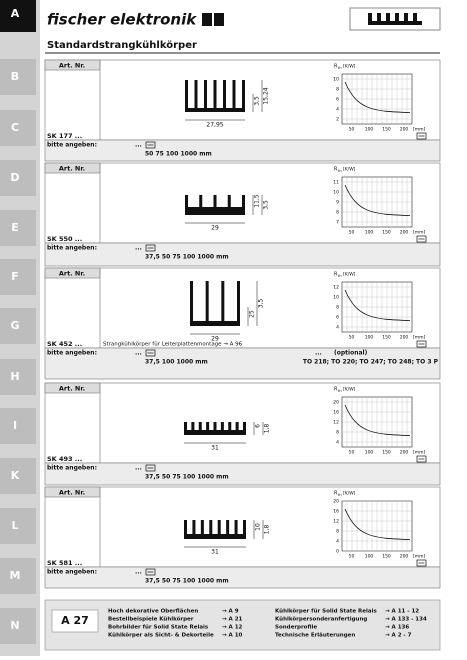  What do you see at coordinates (14, 325) in the screenshot?
I see `sidebar-letter: G` at bounding box center [14, 325].